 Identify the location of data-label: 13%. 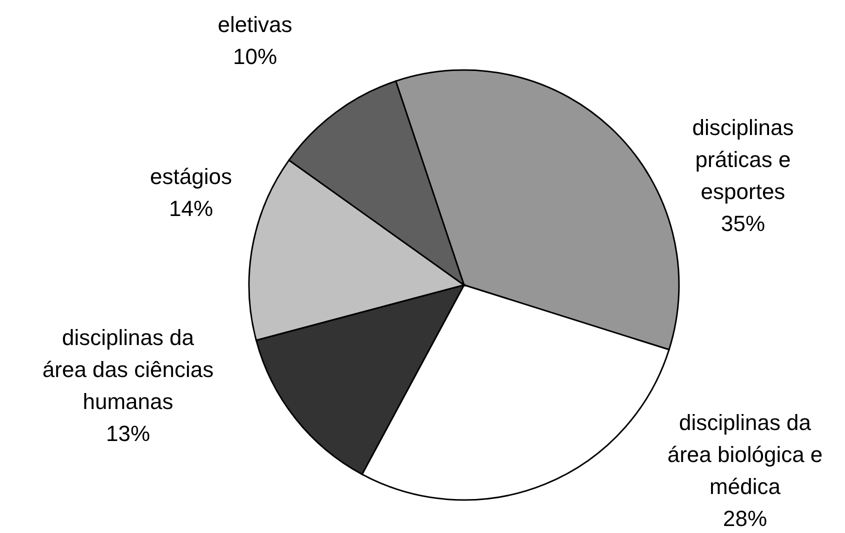
(128, 433).